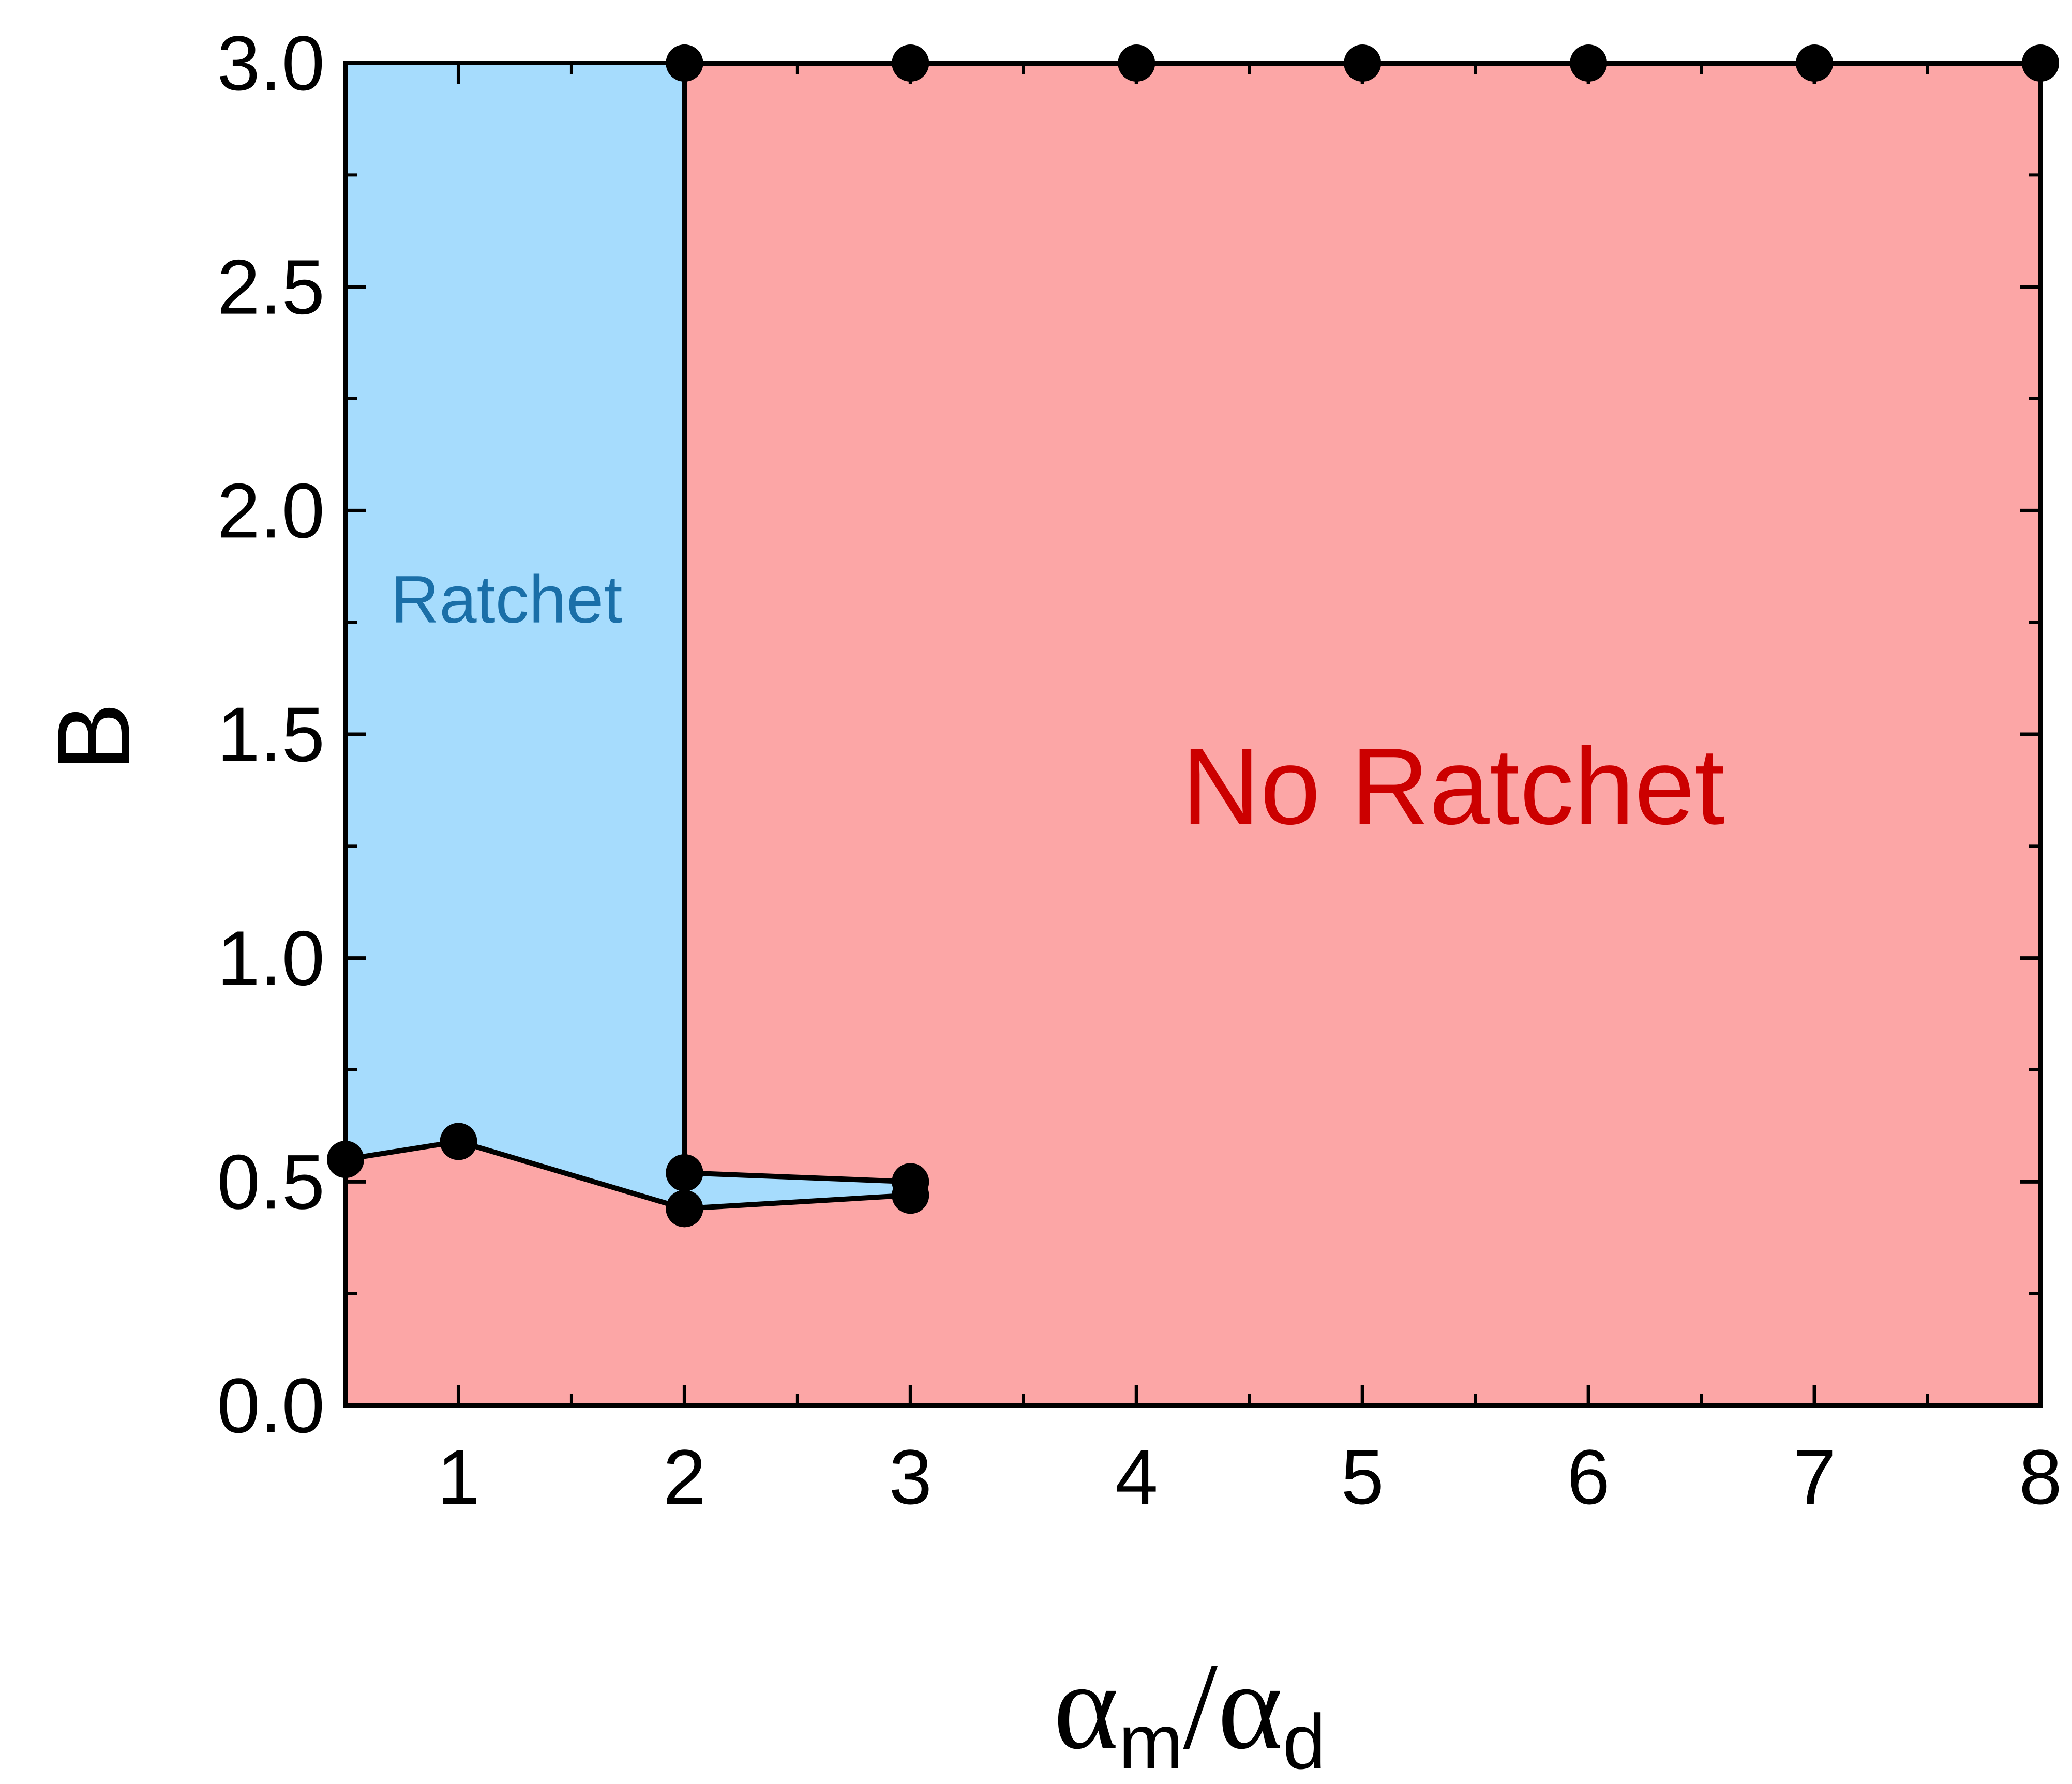 The height and width of the screenshot is (1784, 2072). I want to click on y-tick-label: 0.5, so click(271, 1181).